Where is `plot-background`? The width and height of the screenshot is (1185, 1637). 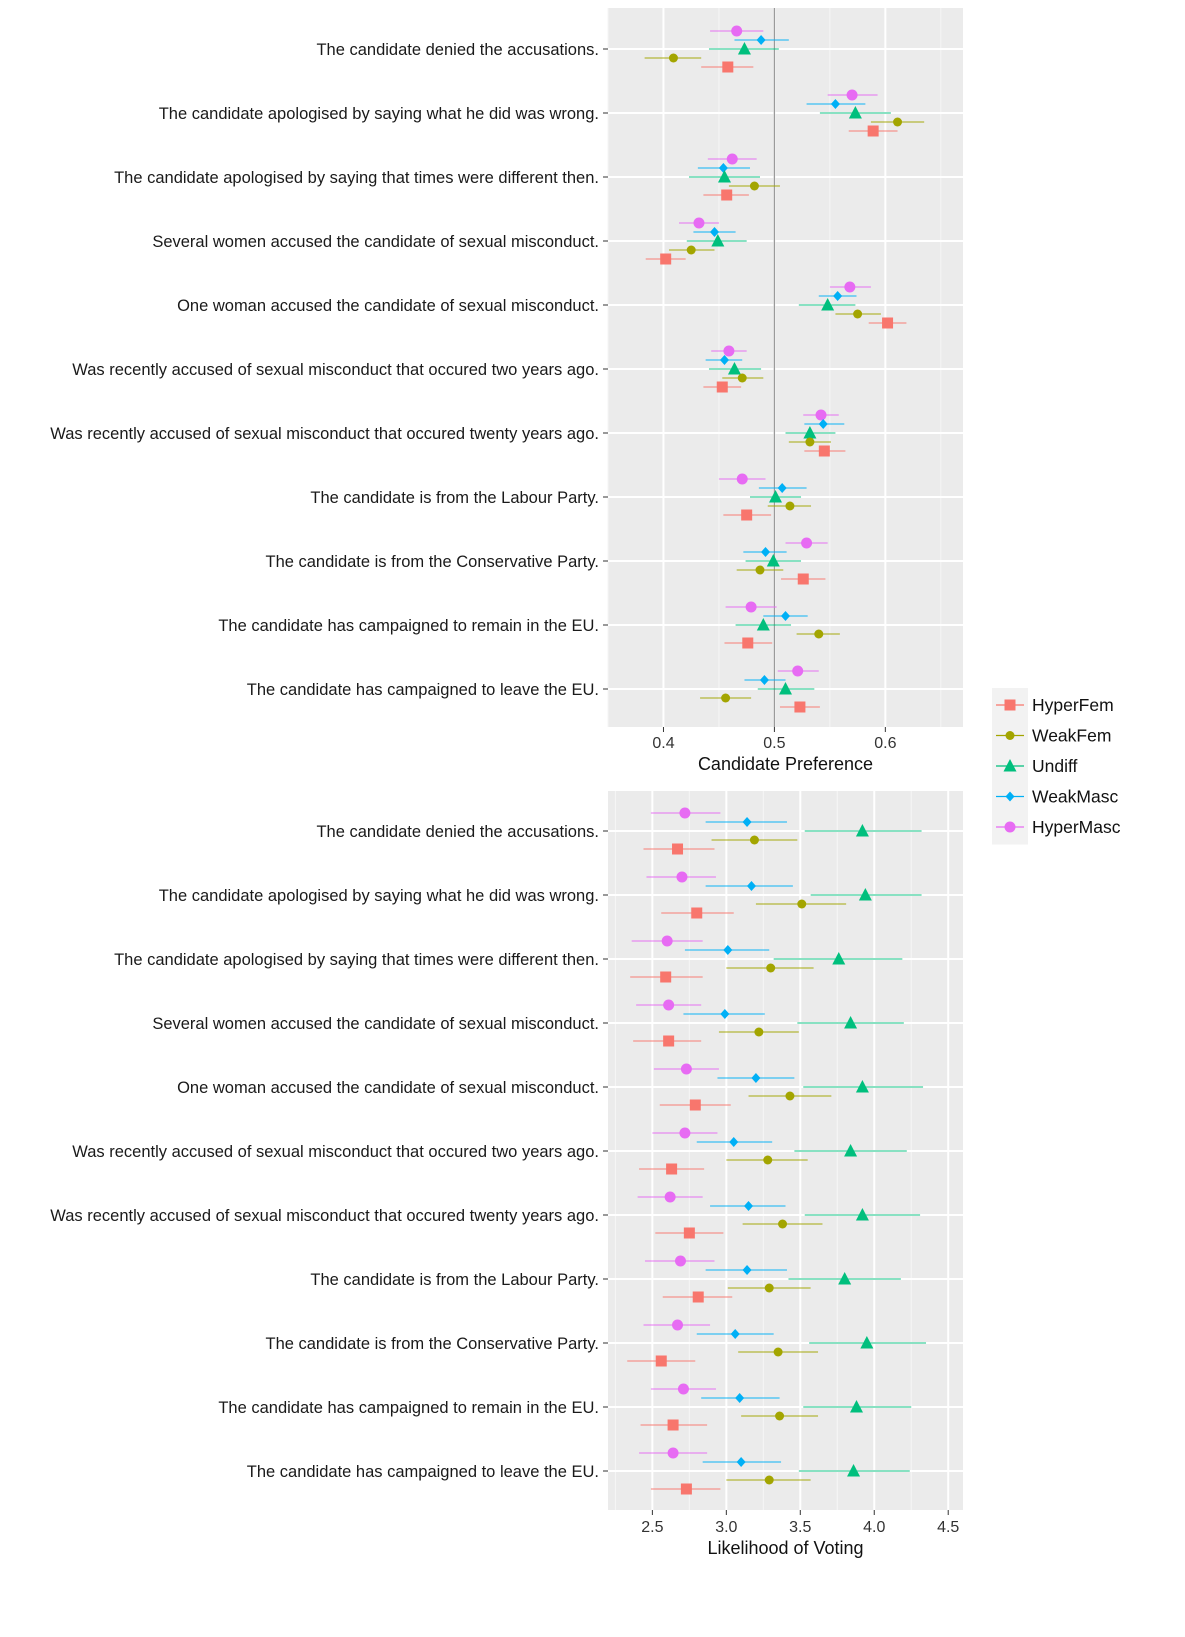 plot-background is located at coordinates (785, 367).